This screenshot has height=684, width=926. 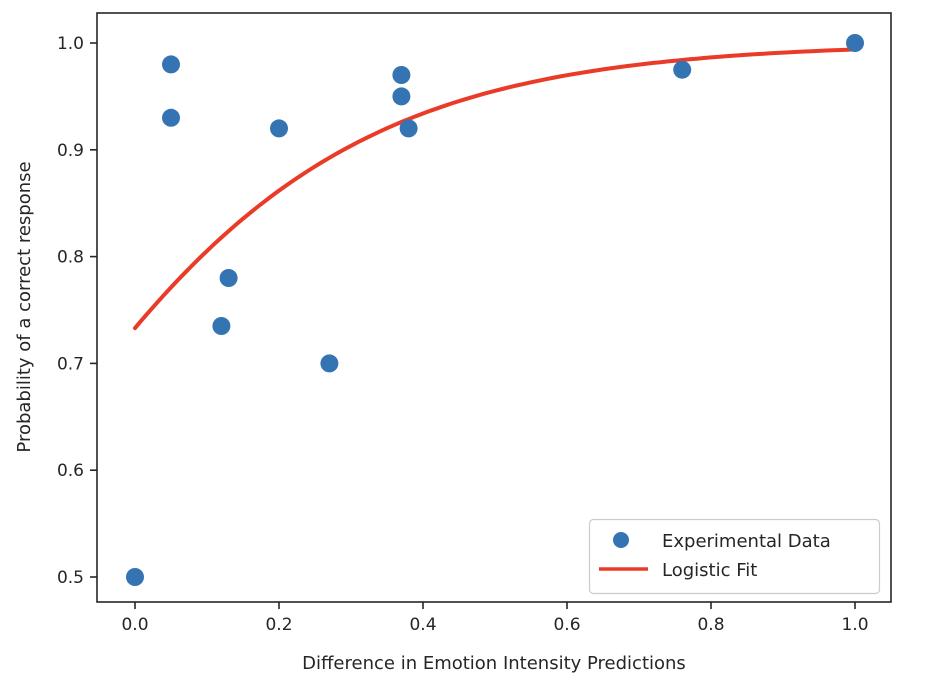 I want to click on y-tick-label: 0.5, so click(x=70, y=578).